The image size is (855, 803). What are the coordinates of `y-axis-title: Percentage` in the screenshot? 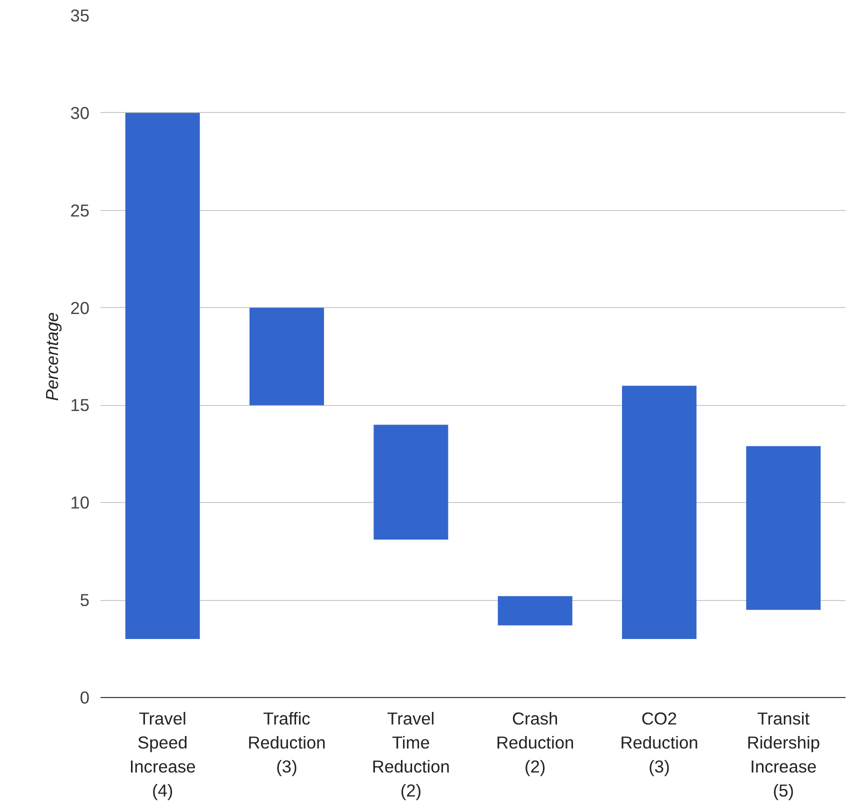 It's located at (52, 356).